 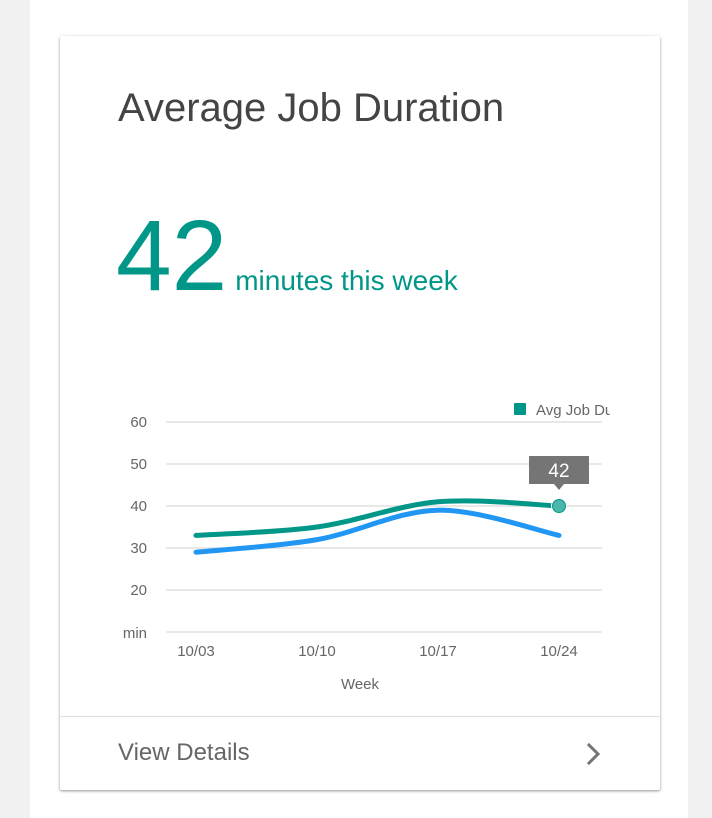 I want to click on x-axis-label: Week, so click(x=360, y=684).